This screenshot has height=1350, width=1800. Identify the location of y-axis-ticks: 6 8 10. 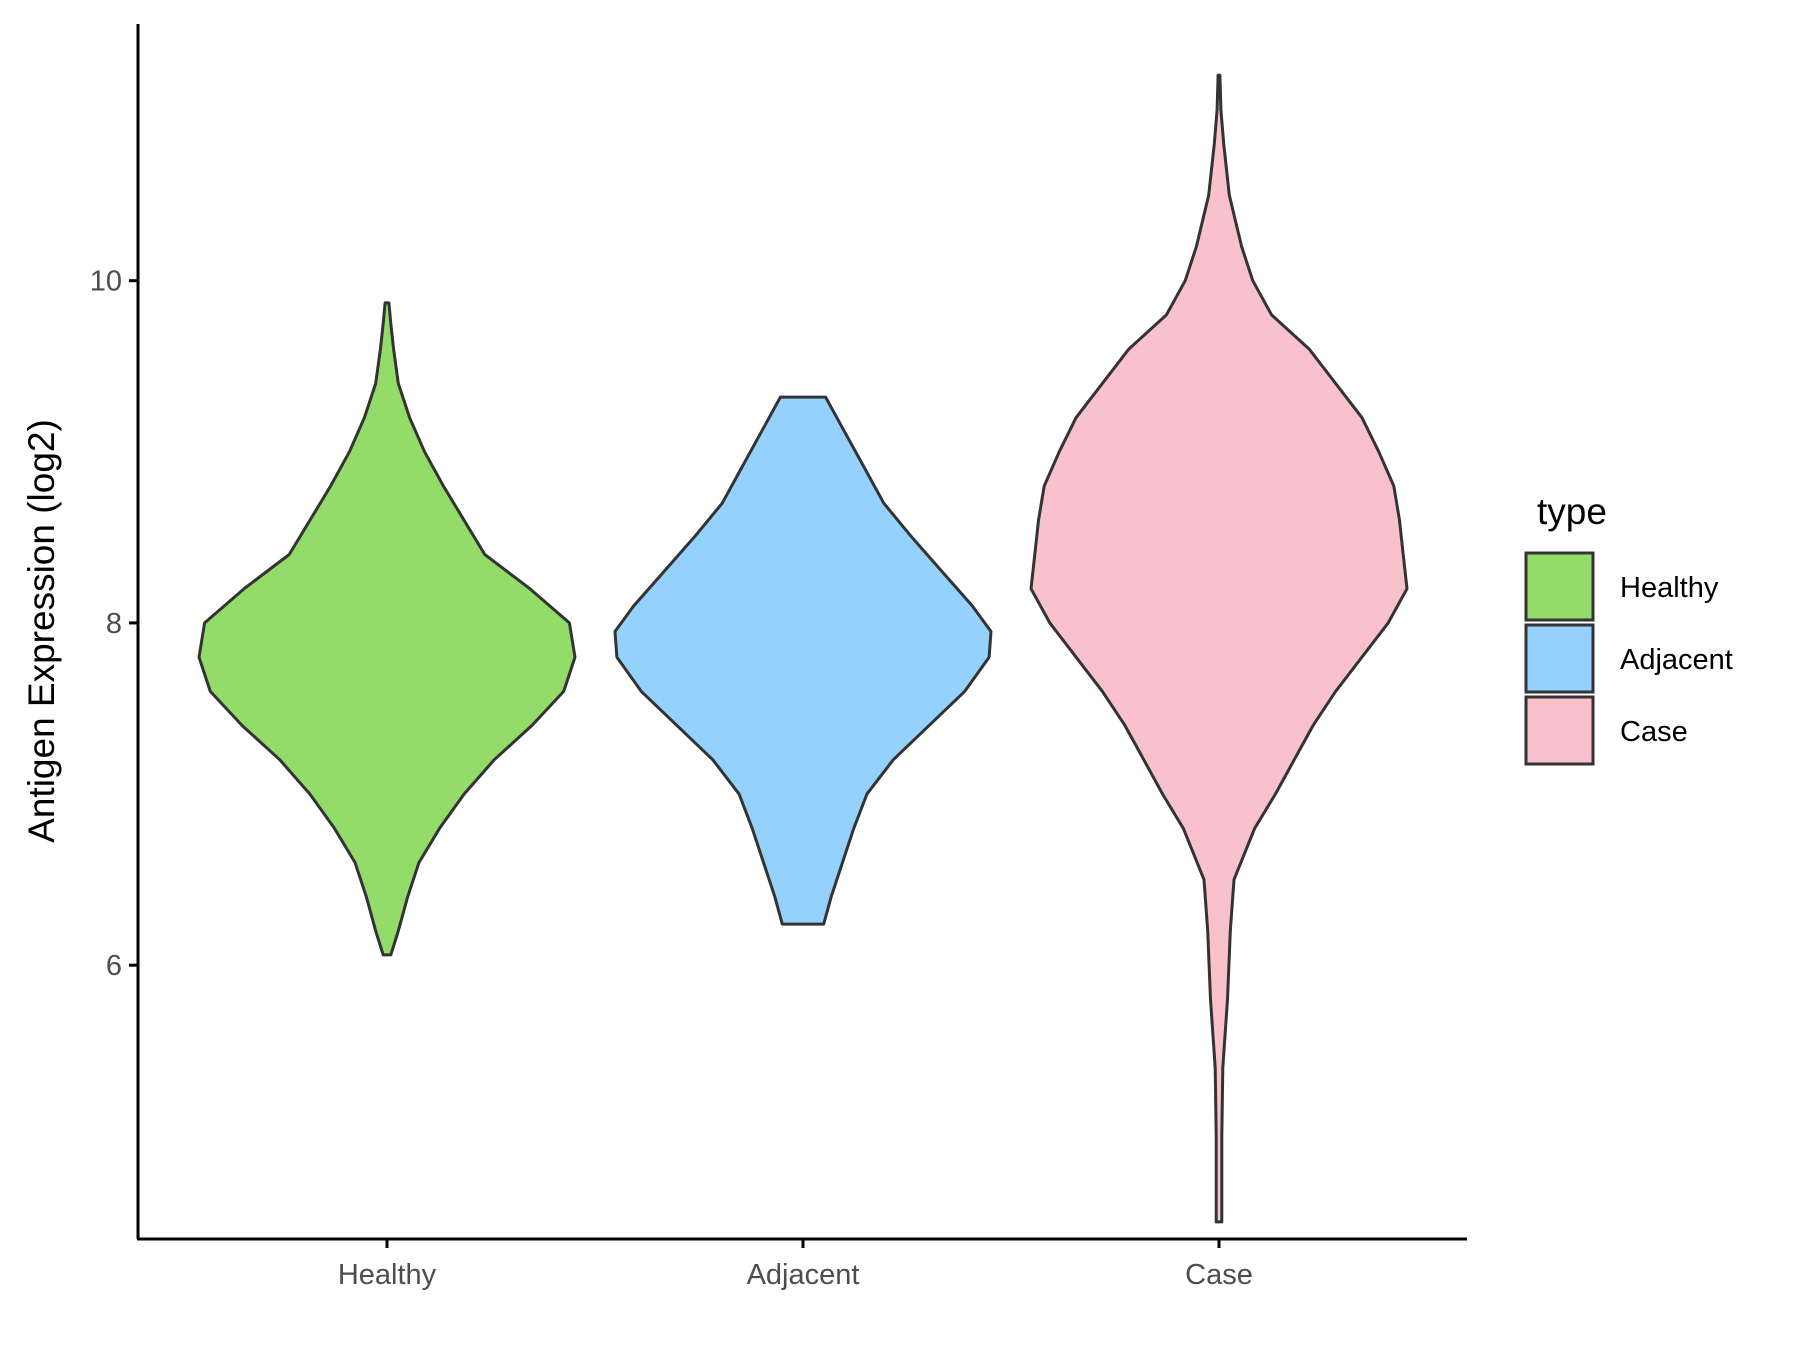
(114, 624).